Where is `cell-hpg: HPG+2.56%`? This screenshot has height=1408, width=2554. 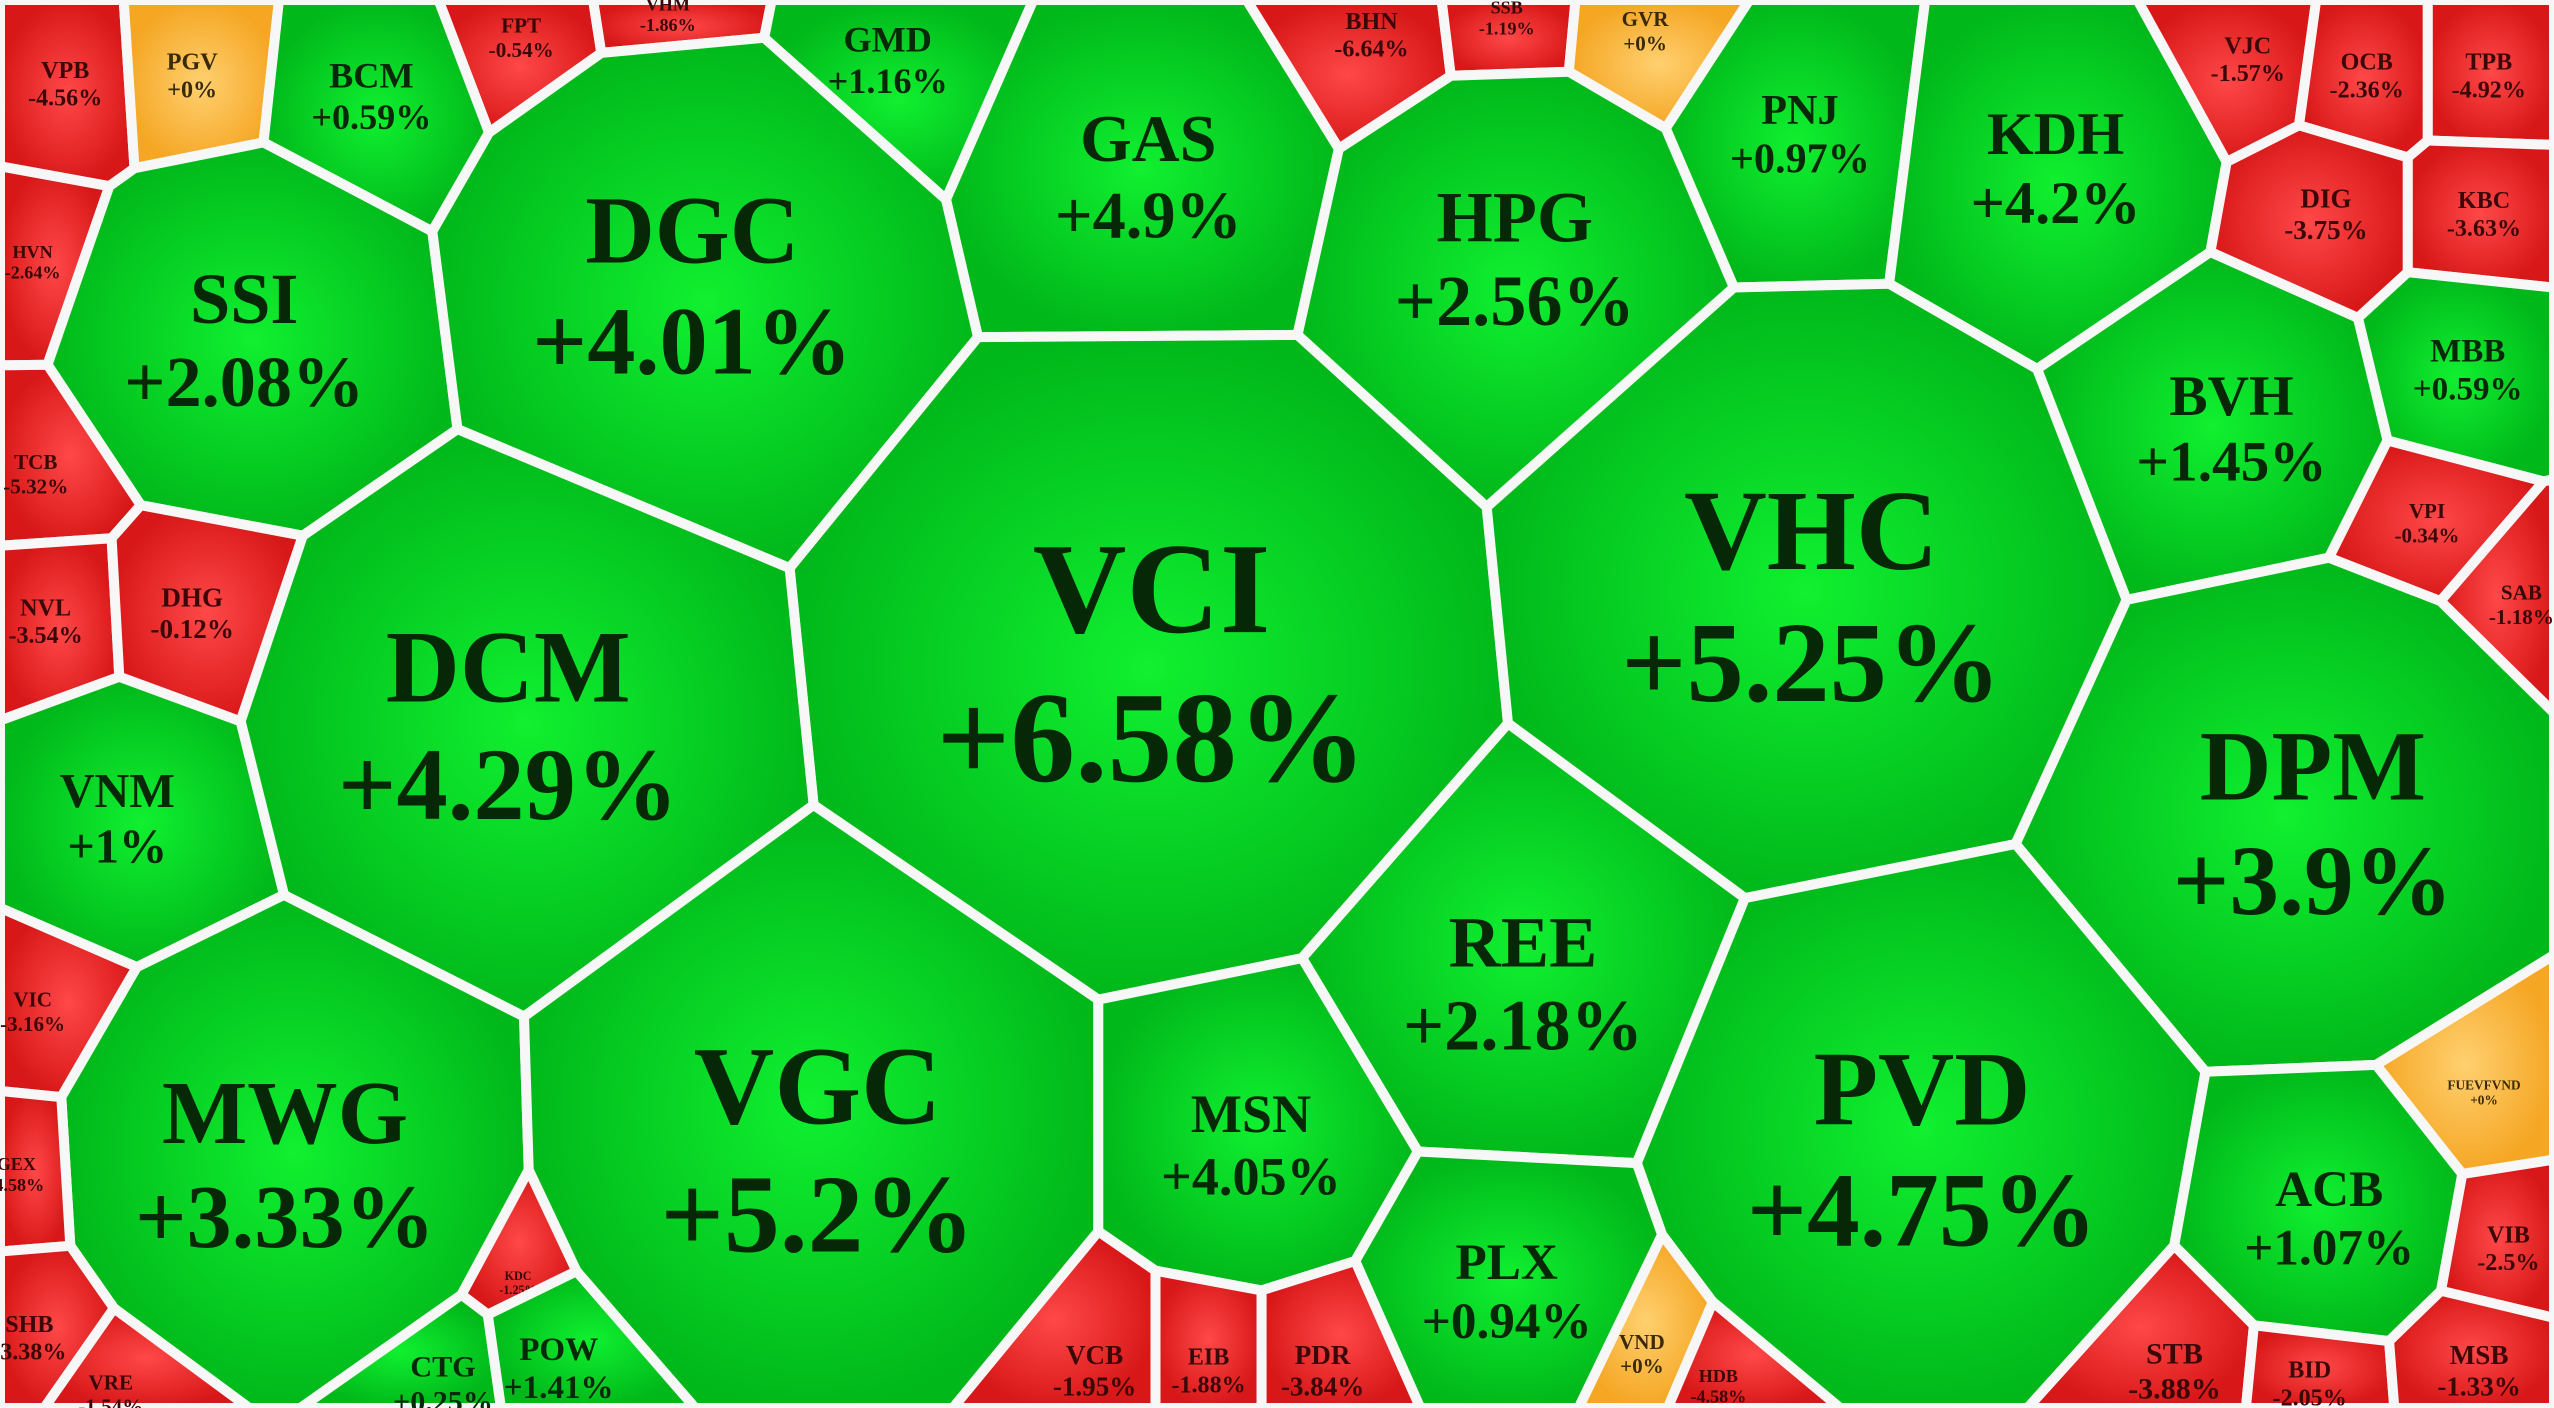
cell-hpg: HPG+2.56% is located at coordinates (1515, 289).